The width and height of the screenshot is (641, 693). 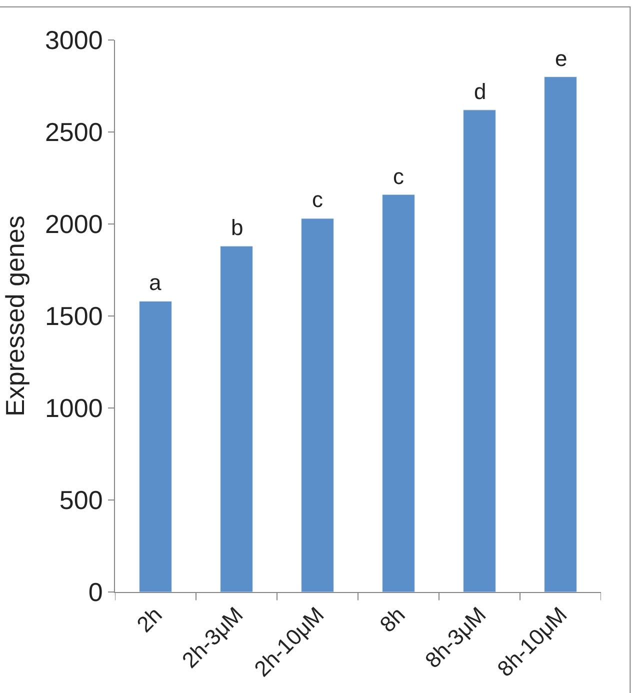 What do you see at coordinates (81, 500) in the screenshot?
I see `y-tick-label: 500` at bounding box center [81, 500].